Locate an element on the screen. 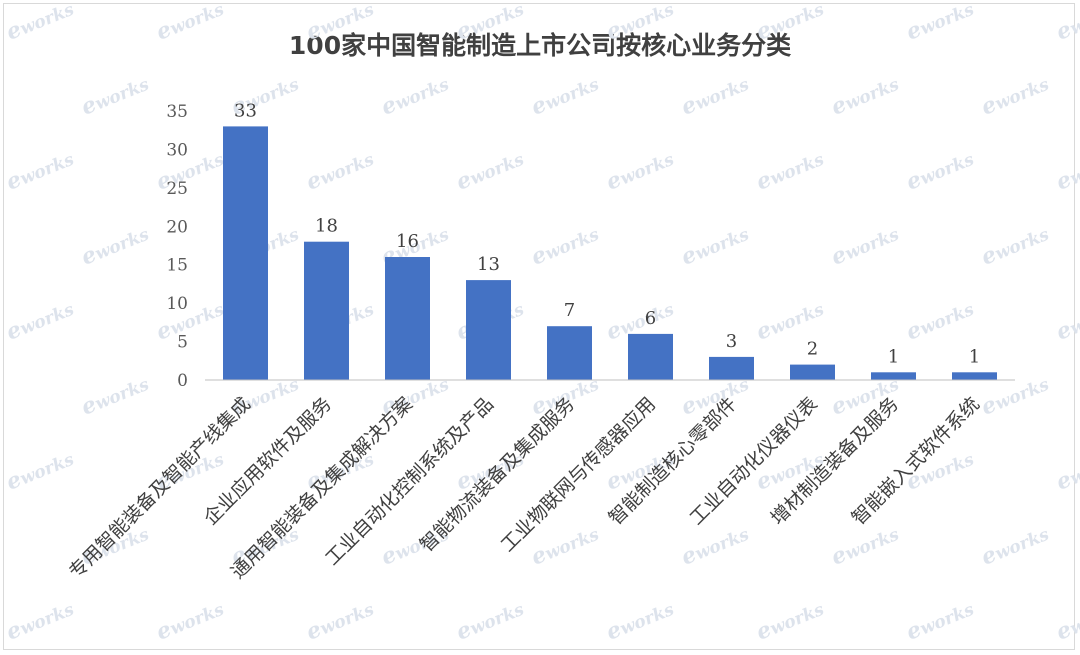  watermark-logo-7: eworks is located at coordinates (1066, 23).